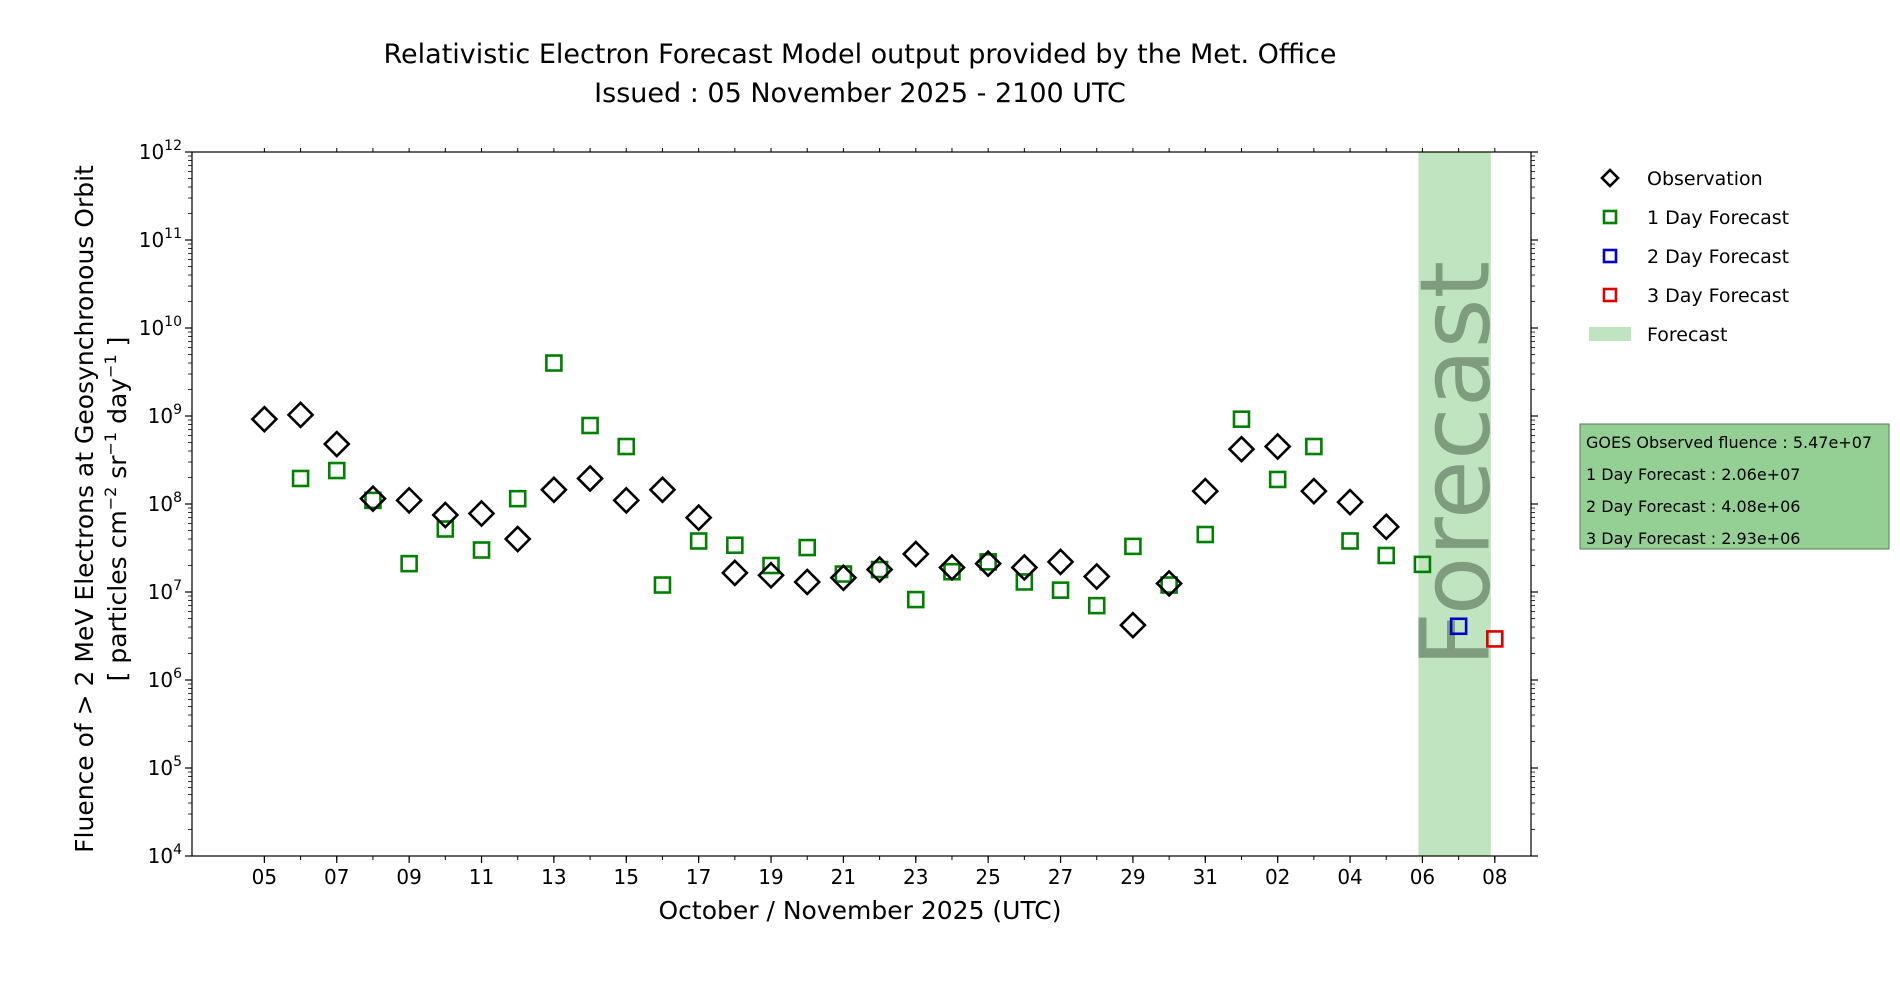  What do you see at coordinates (843, 877) in the screenshot?
I see `x-tick-label: 21` at bounding box center [843, 877].